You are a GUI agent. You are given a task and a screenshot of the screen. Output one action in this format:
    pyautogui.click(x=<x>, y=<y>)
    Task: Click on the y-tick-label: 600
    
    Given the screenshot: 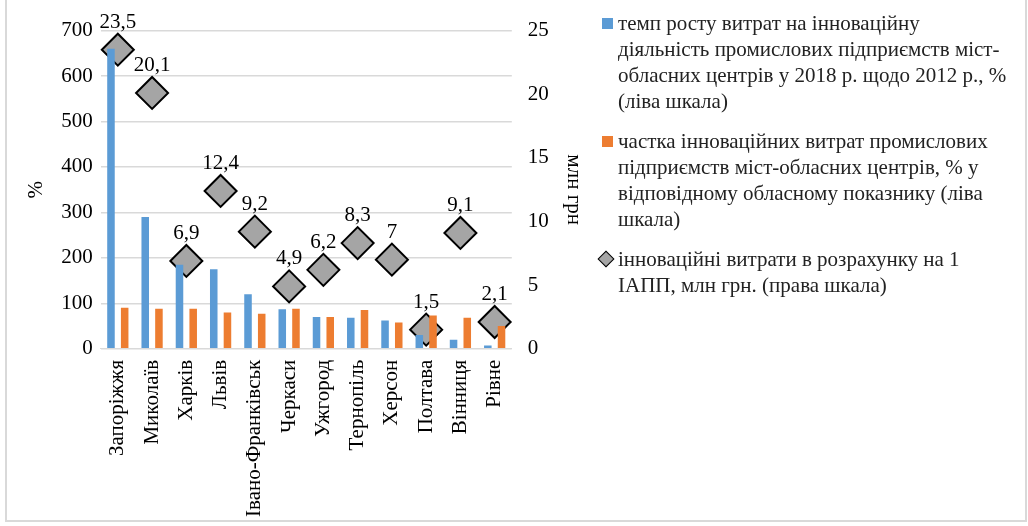 What is the action you would take?
    pyautogui.click(x=77, y=74)
    